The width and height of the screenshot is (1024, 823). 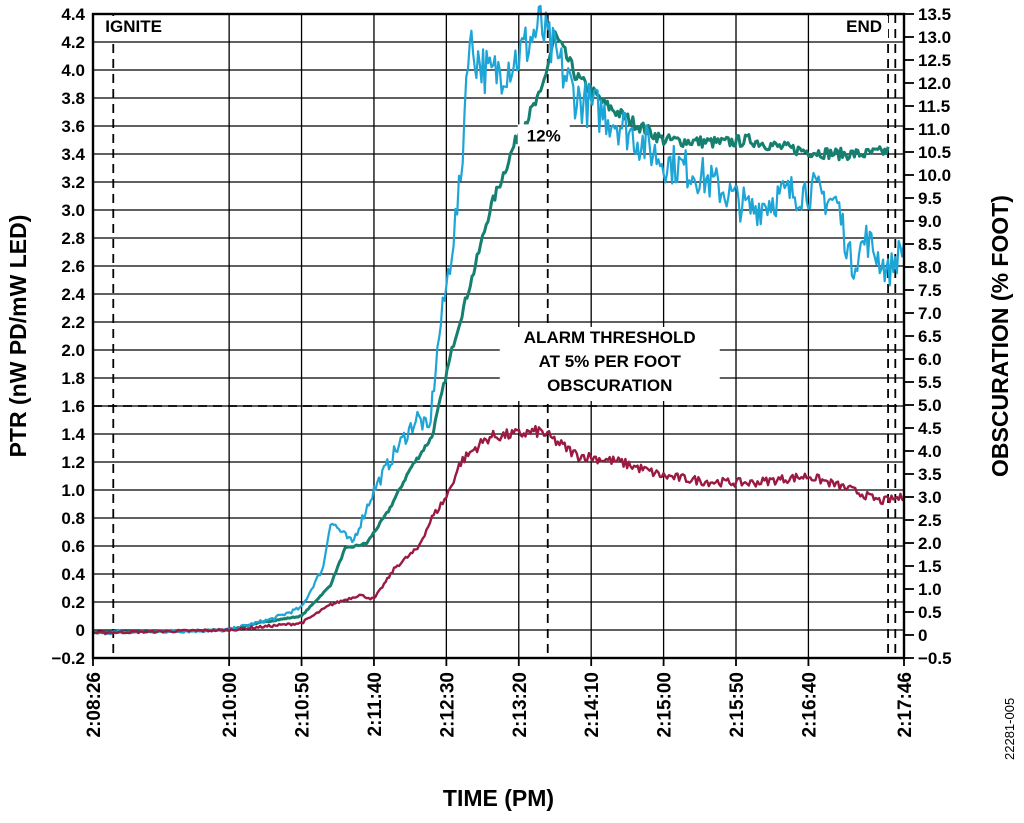 What do you see at coordinates (18, 336) in the screenshot?
I see `y-axis-title: PTR (nW PD/mW LED)` at bounding box center [18, 336].